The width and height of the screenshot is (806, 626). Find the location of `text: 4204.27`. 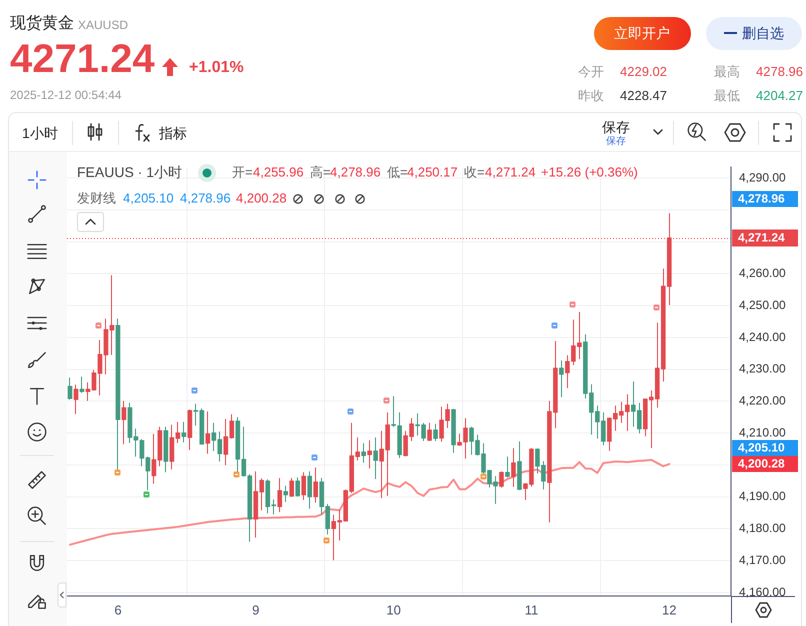

text: 4204.27 is located at coordinates (779, 95).